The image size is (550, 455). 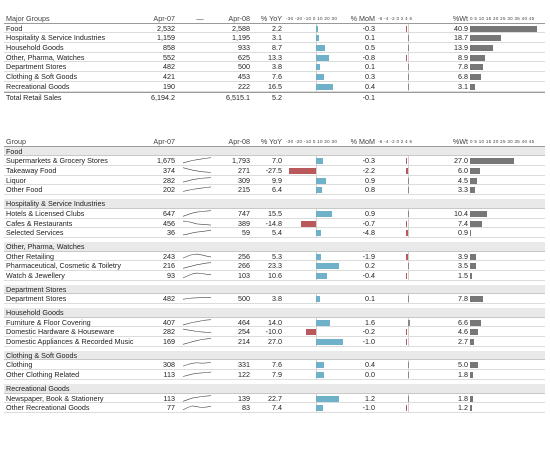 I want to click on row-mom: -1.9, so click(x=368, y=256).